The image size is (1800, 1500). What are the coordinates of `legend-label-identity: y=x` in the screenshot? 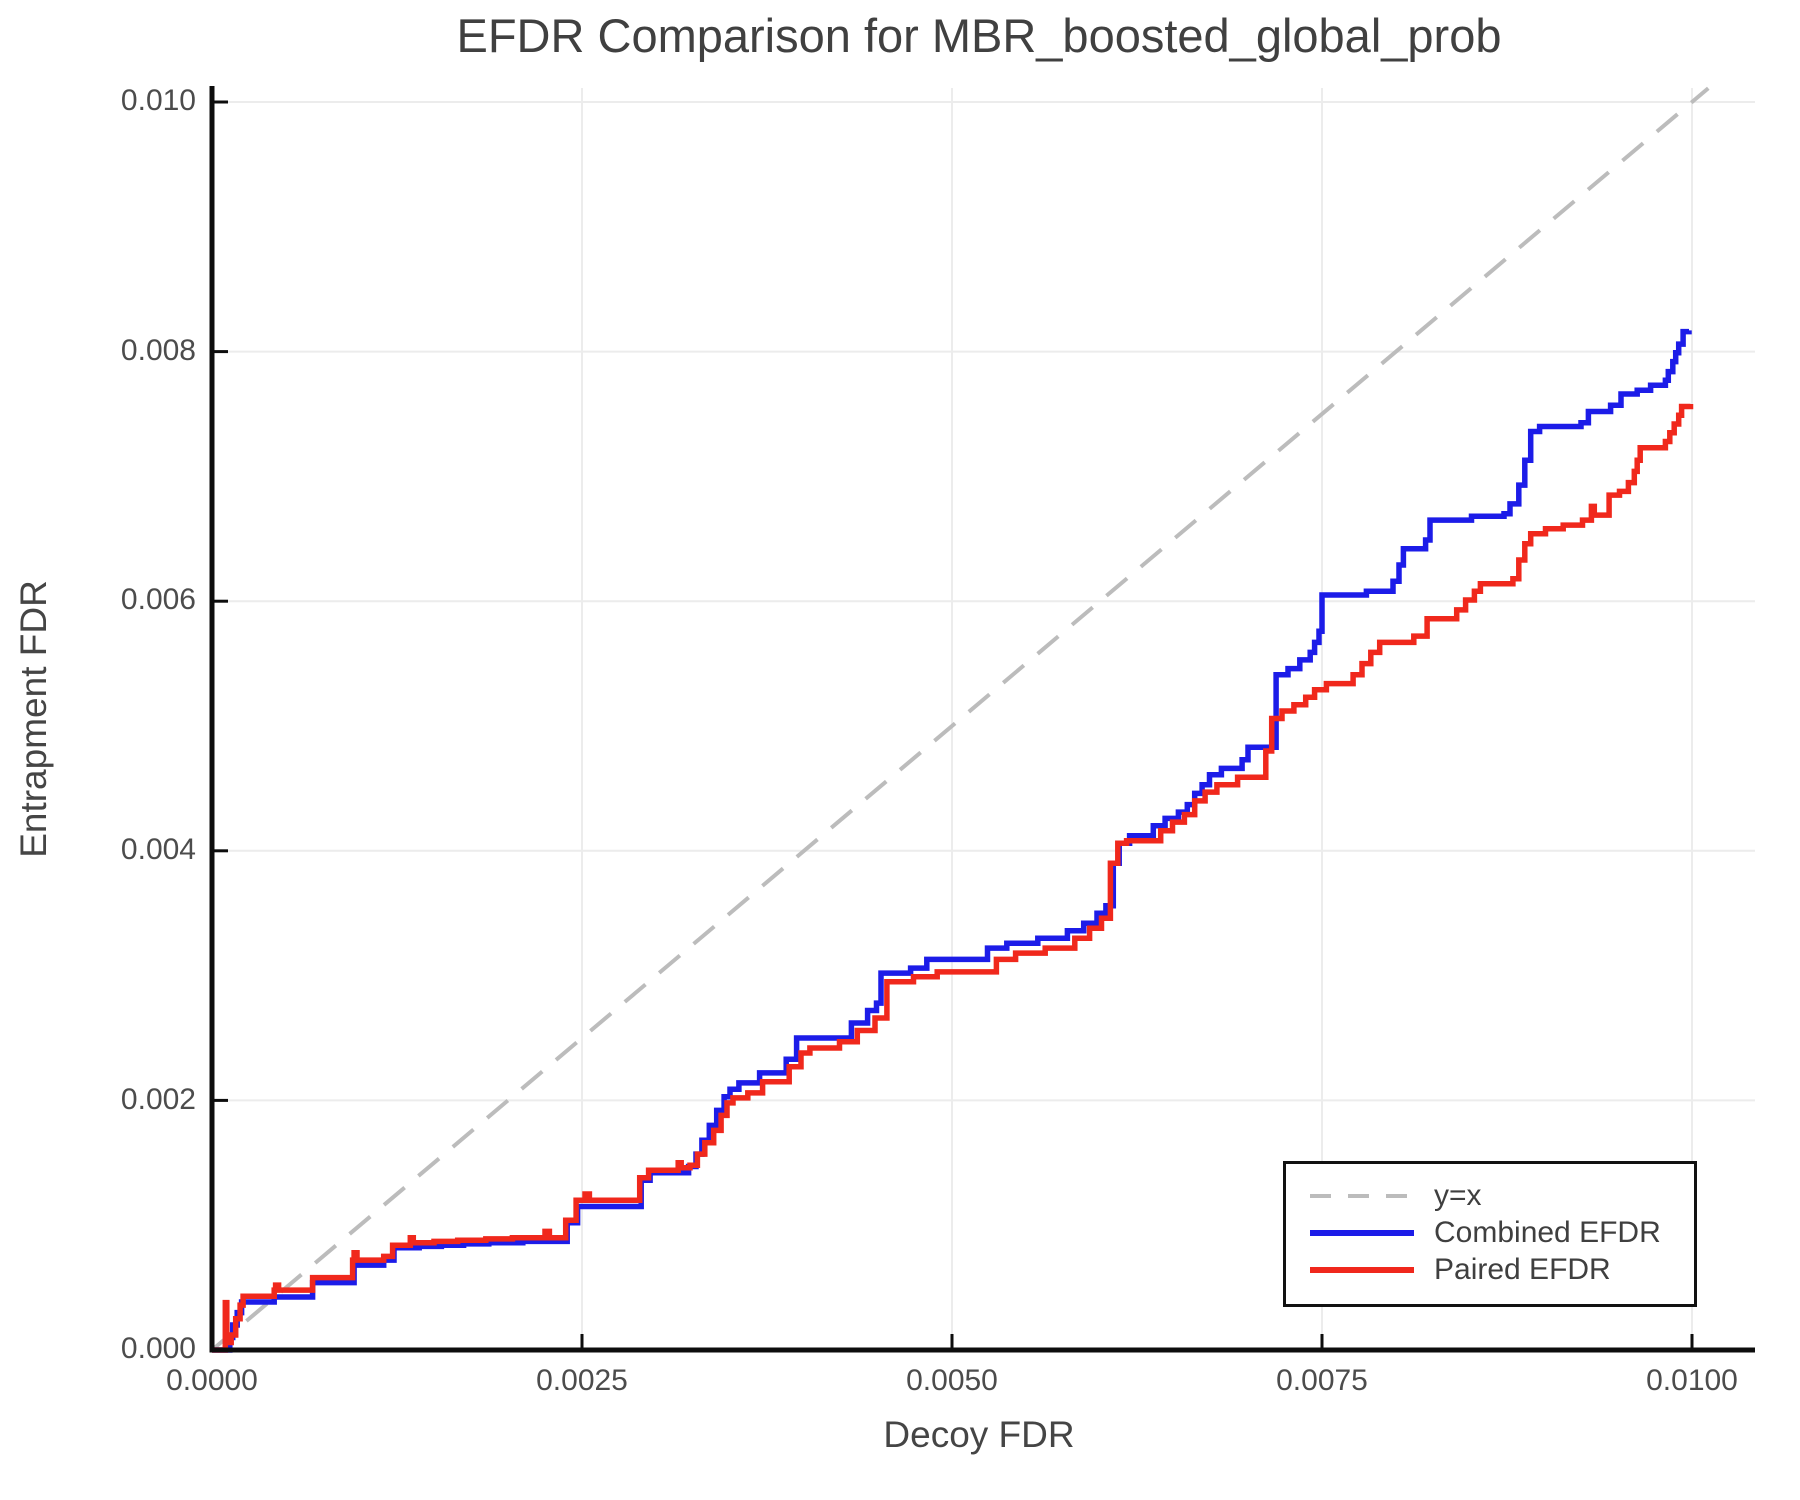 It's located at (1458, 1195).